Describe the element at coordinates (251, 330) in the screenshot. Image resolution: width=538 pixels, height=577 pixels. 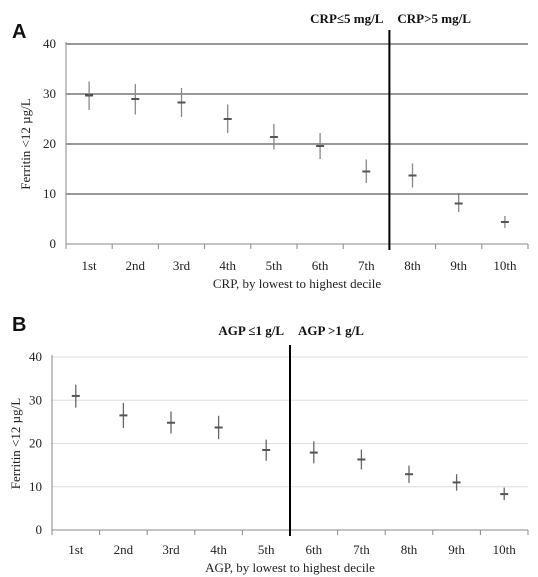
I see `region-label-low: AGP ≤1 g/L` at that location.